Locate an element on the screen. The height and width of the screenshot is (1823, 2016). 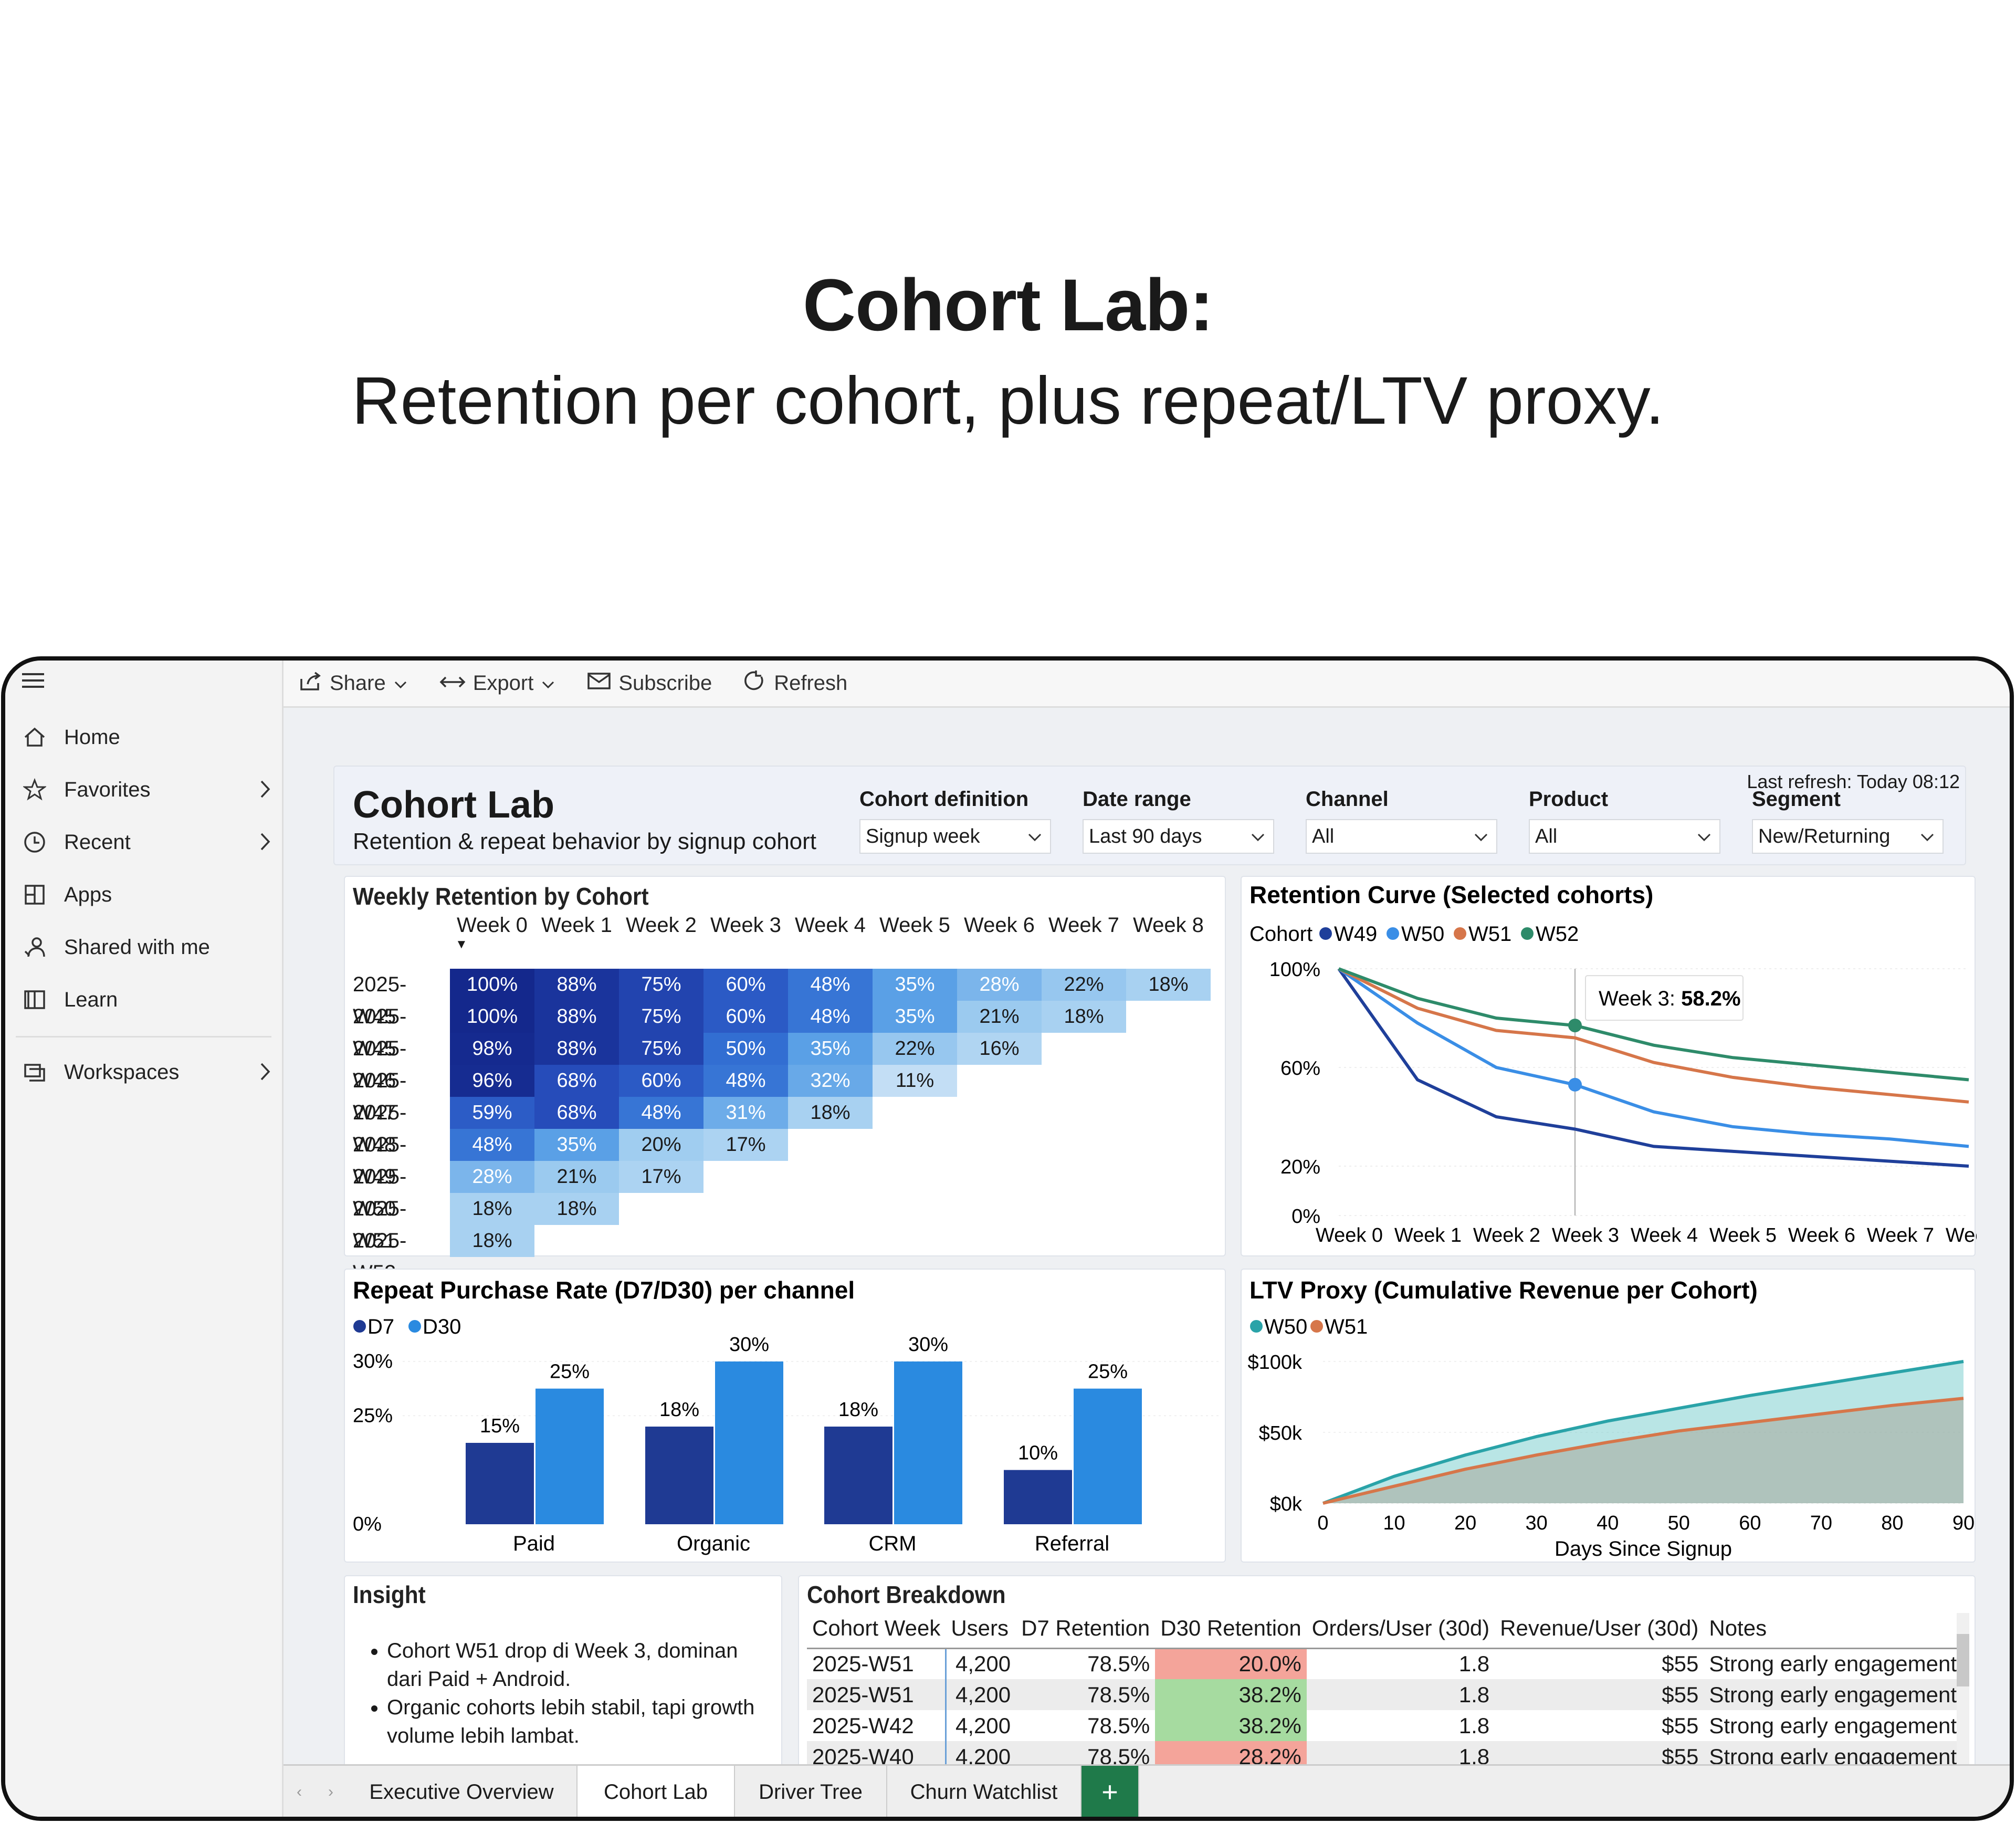
tab-page: Driver Tree is located at coordinates (811, 1791).